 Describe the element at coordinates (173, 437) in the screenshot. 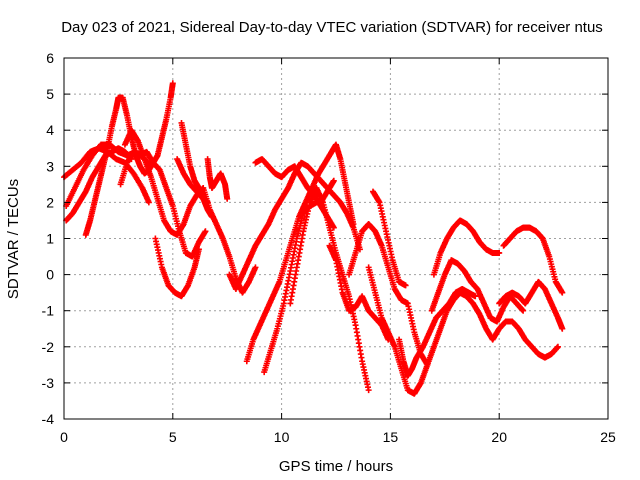

I see `x-tick-label: 5` at that location.